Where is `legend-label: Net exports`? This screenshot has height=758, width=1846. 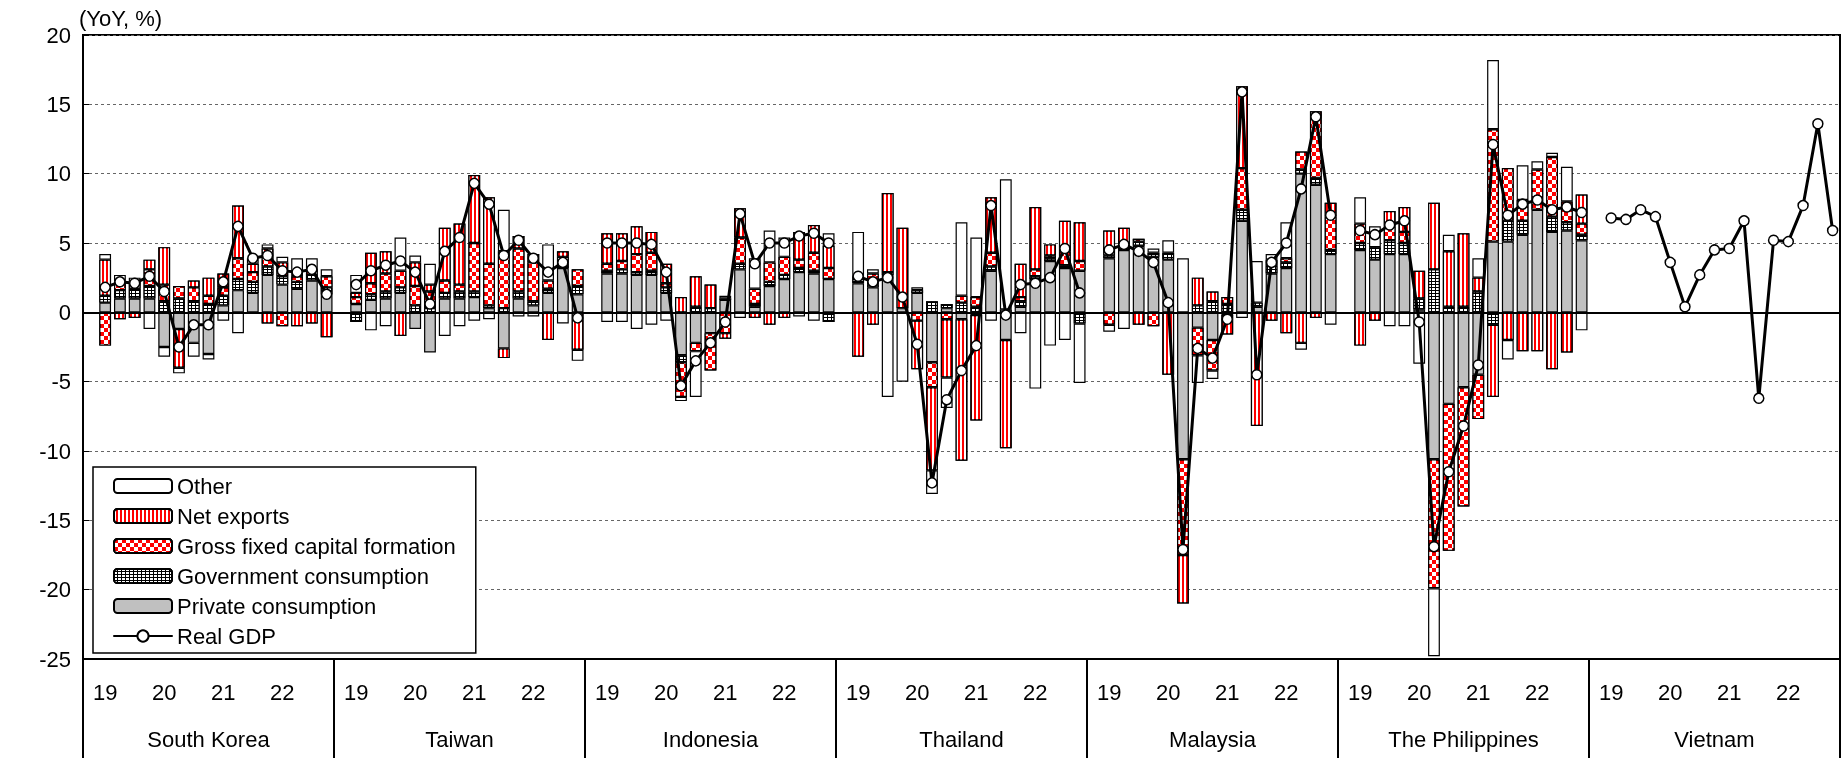 legend-label: Net exports is located at coordinates (233, 516).